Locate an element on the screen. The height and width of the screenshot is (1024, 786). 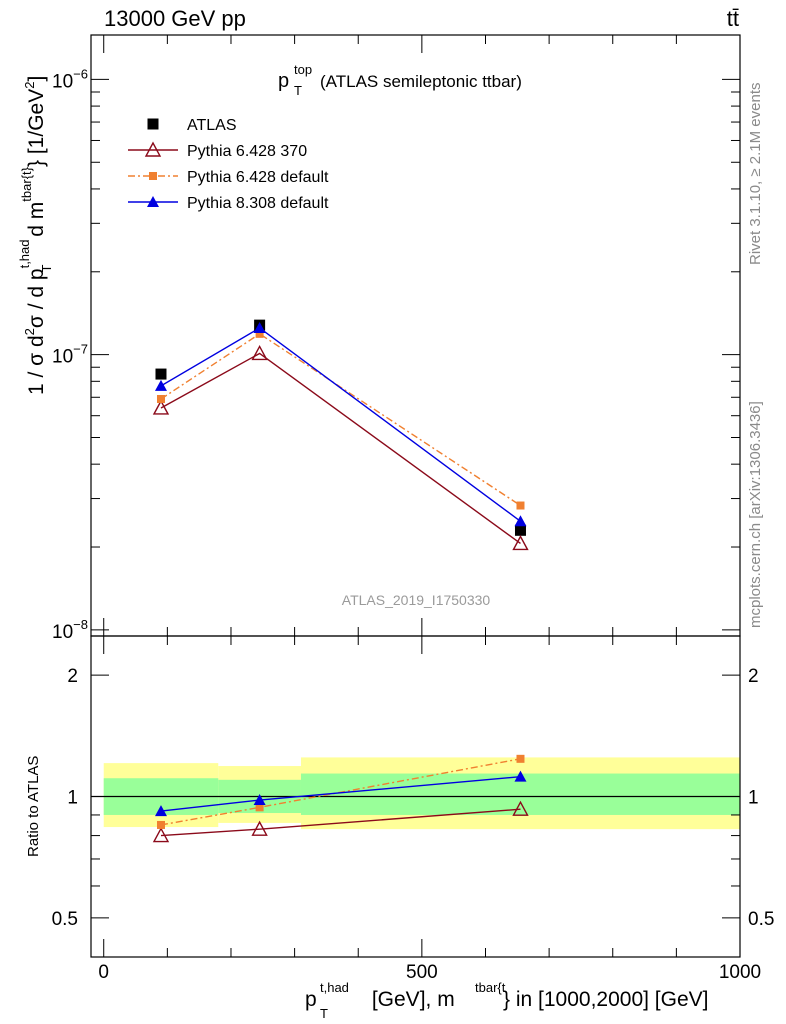
ratio-y-tick-label-right: 1 is located at coordinates (753, 798).